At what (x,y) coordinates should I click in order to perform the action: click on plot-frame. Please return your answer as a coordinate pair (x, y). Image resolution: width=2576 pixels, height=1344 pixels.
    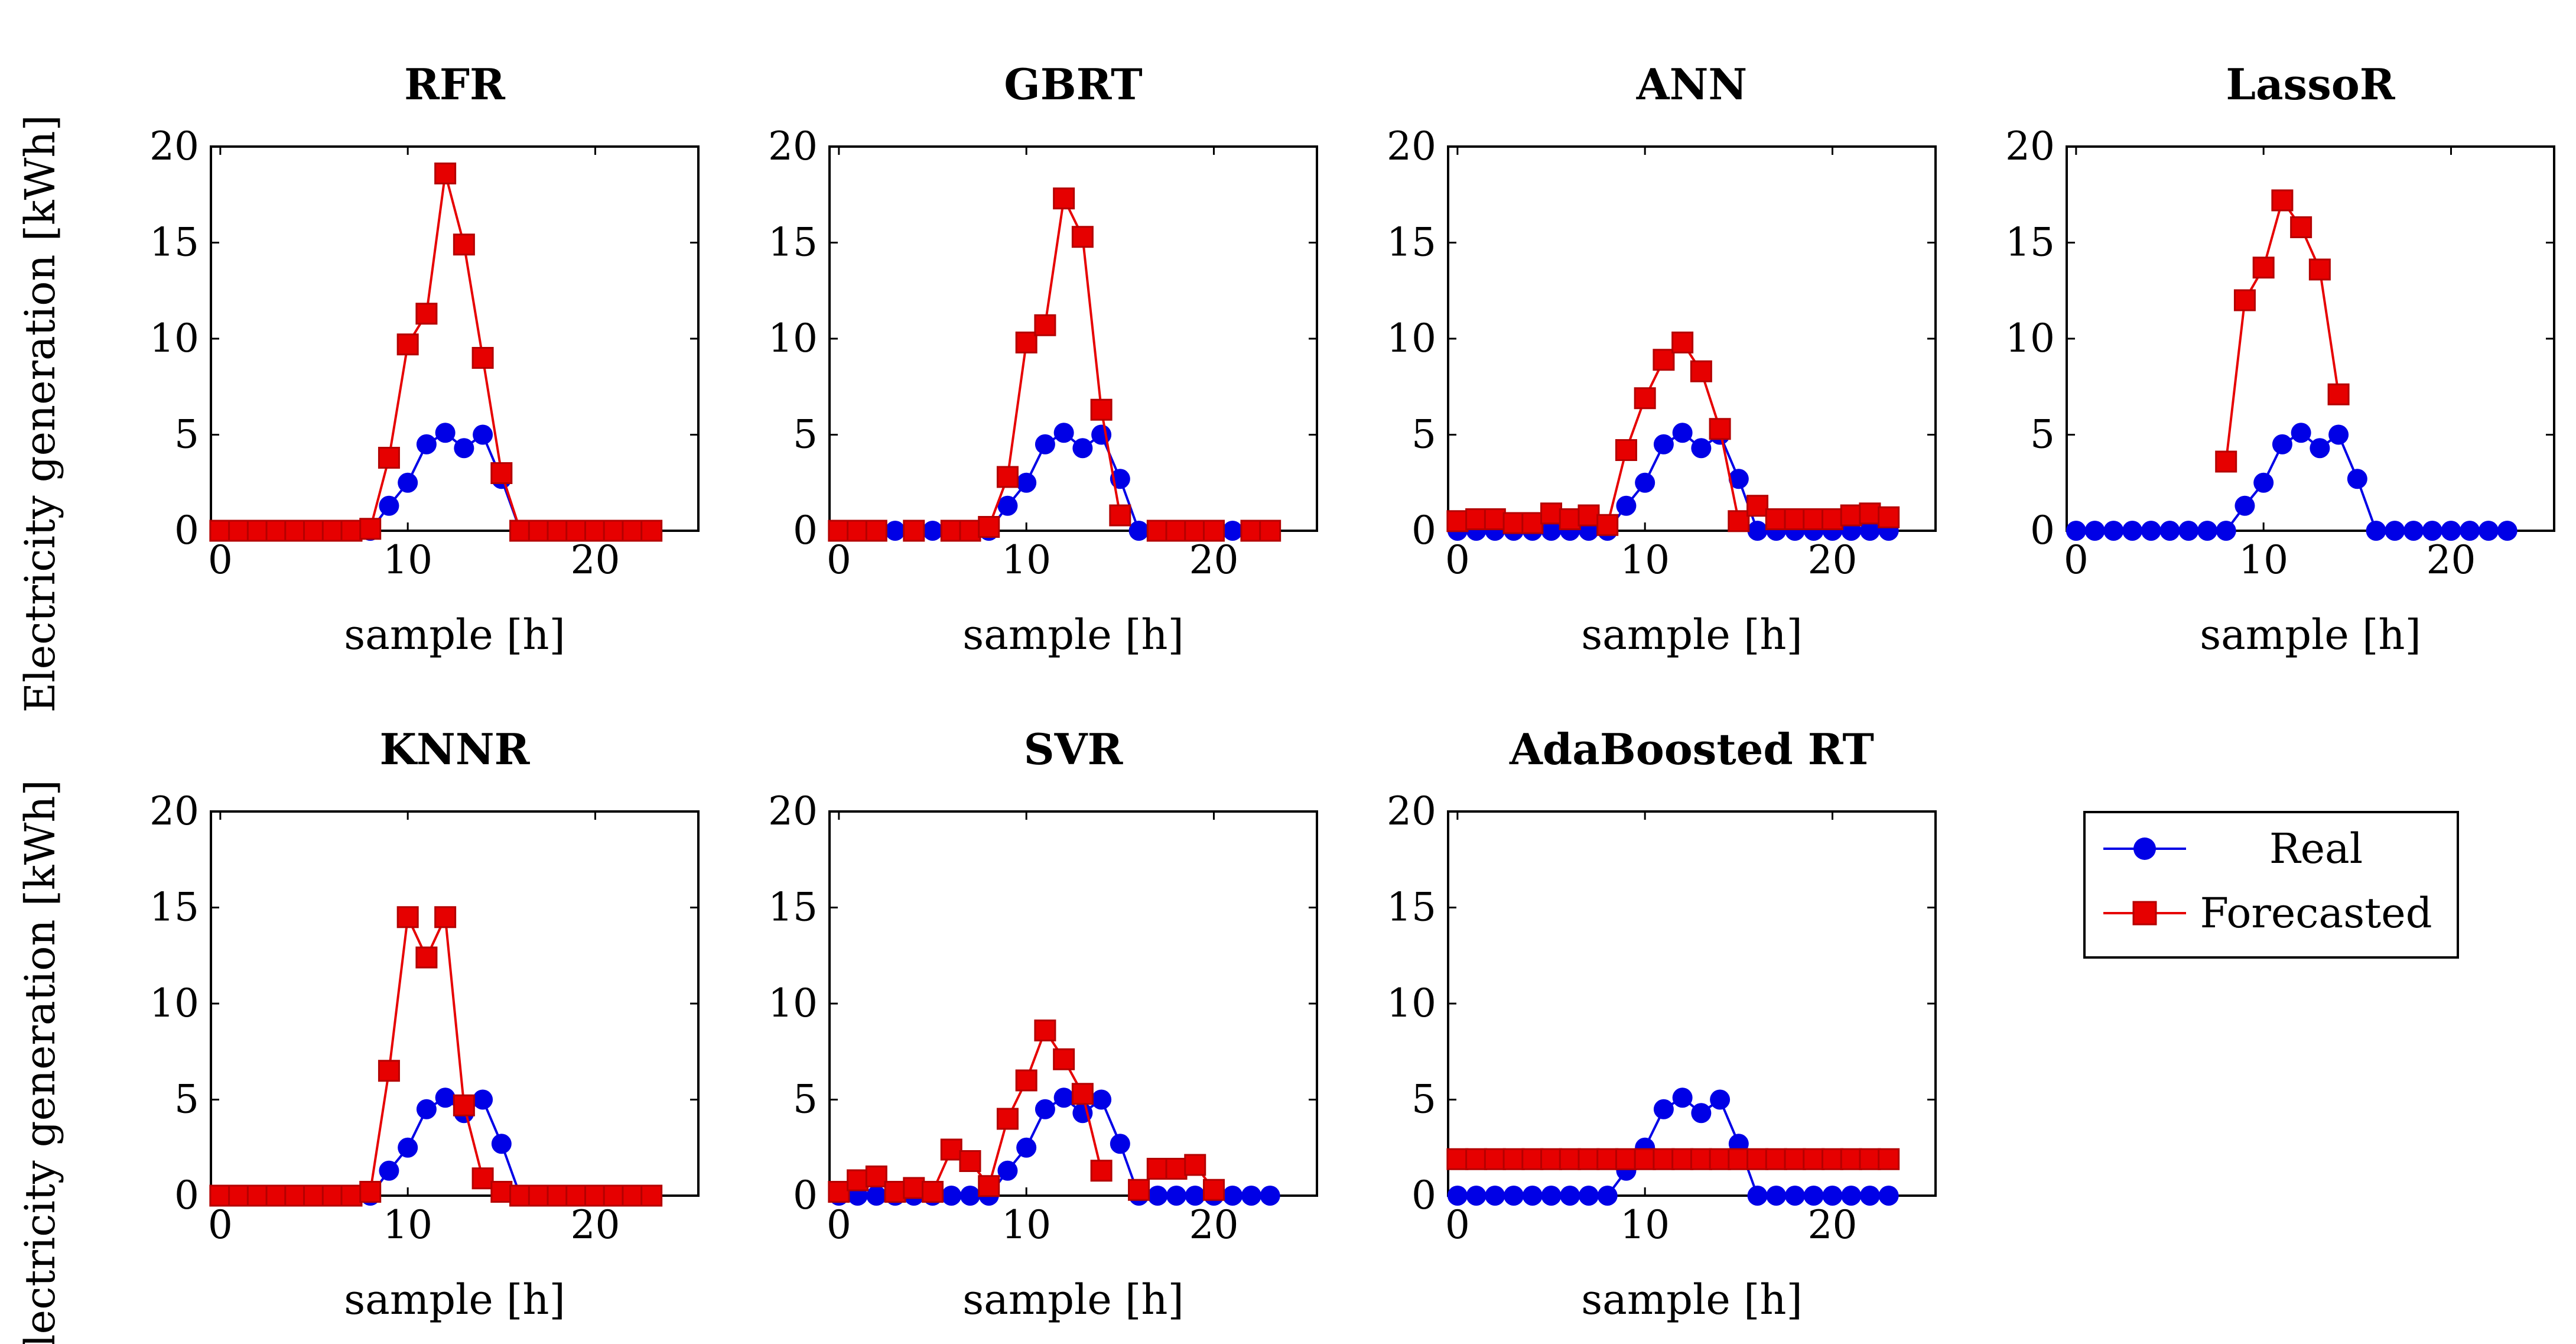
    Looking at the image, I should click on (2310, 339).